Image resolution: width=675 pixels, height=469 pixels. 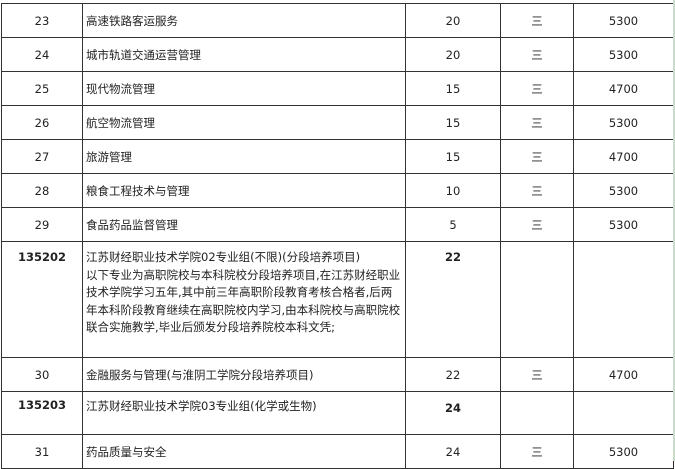 What do you see at coordinates (42, 374) in the screenshot?
I see `major-number: 30` at bounding box center [42, 374].